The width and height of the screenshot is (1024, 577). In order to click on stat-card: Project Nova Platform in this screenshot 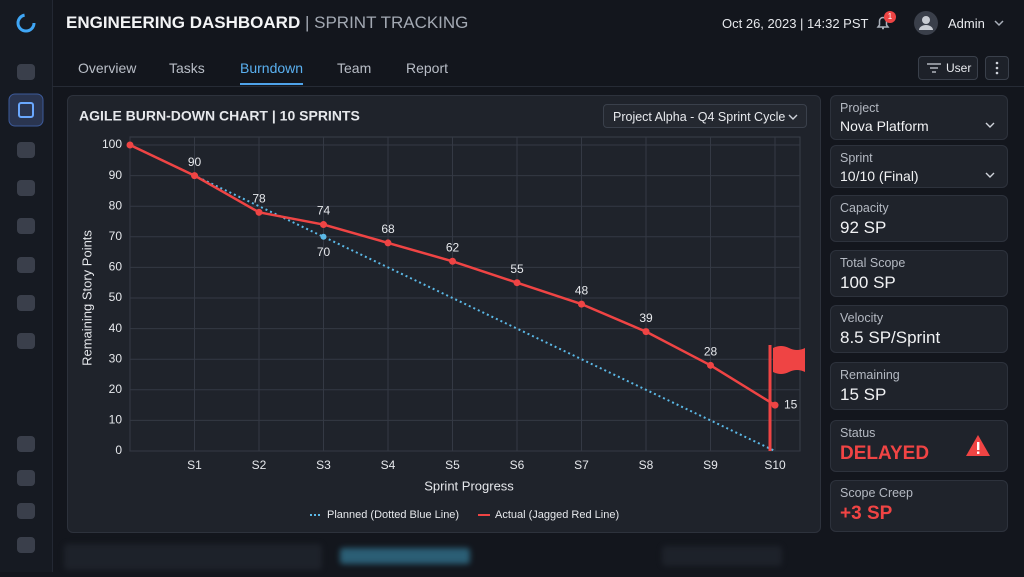, I will do `click(919, 117)`.